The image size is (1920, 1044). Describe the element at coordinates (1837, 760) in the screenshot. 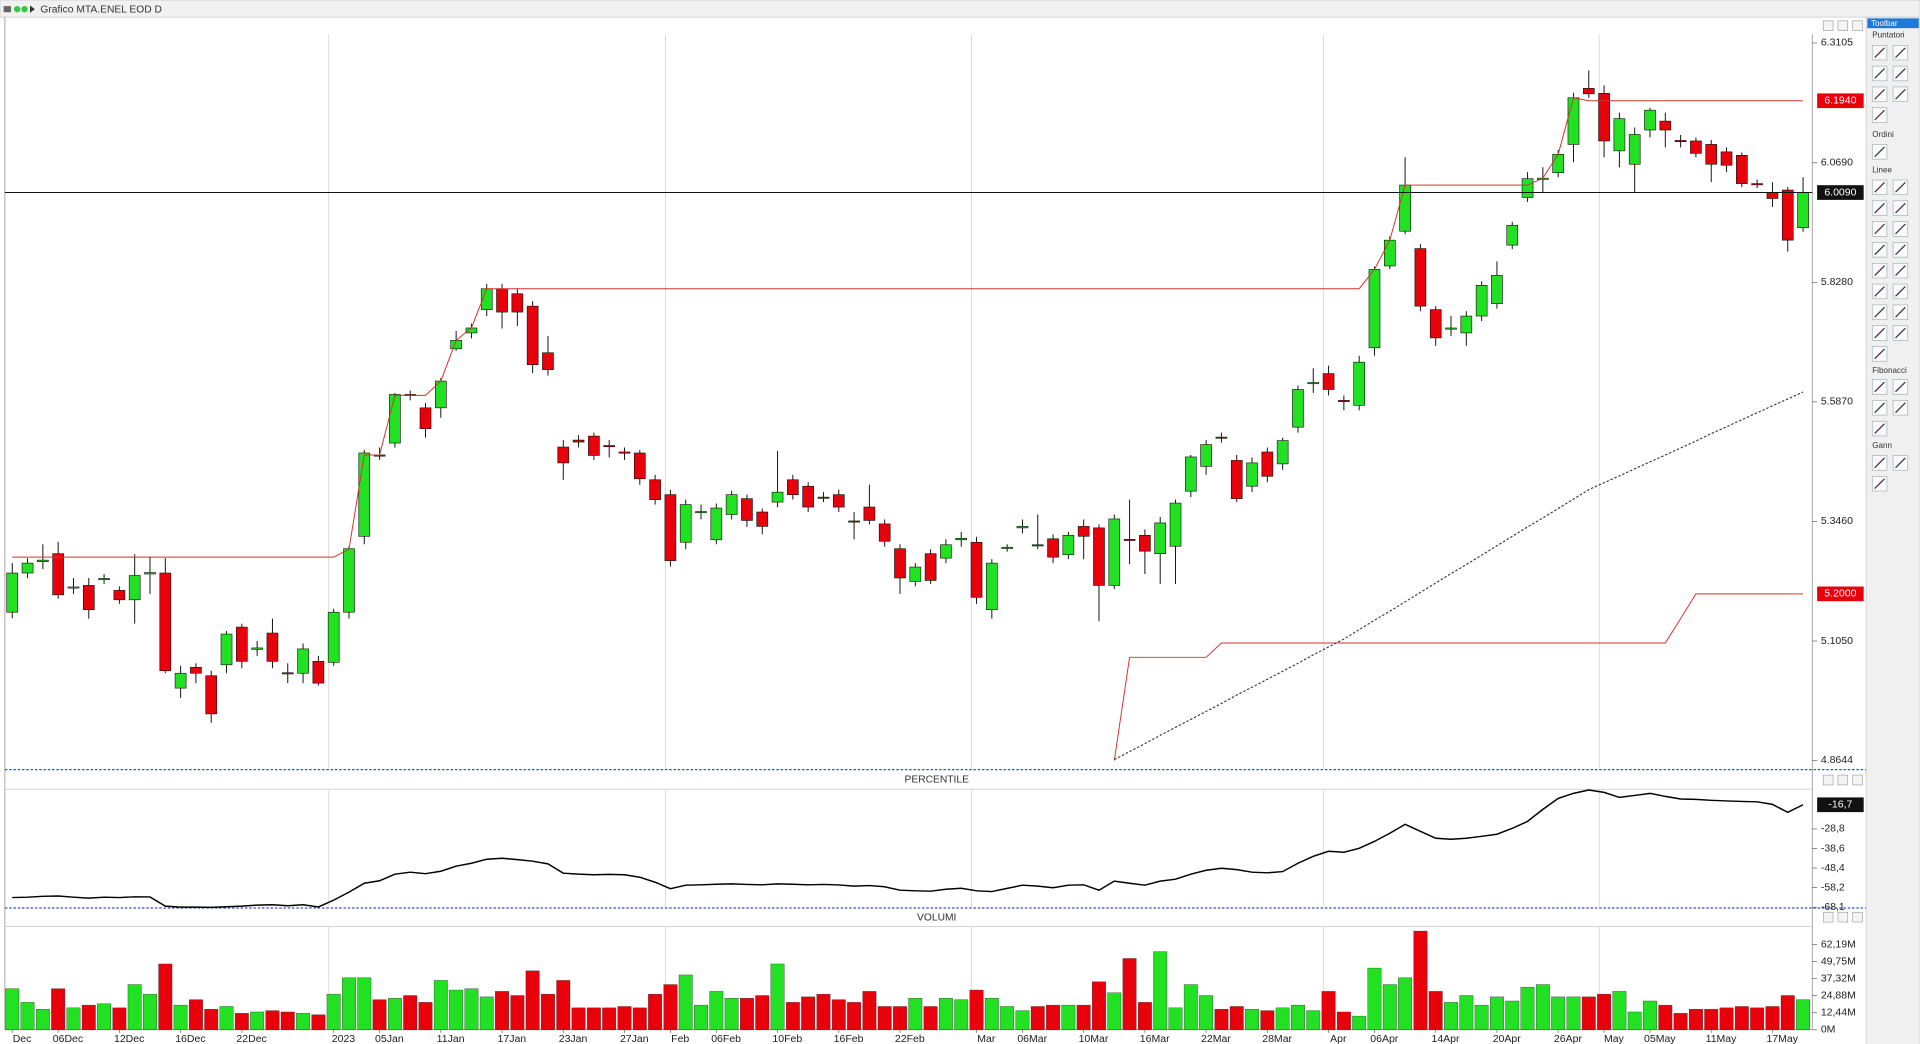

I see `y-tick-label: 4.8644` at that location.